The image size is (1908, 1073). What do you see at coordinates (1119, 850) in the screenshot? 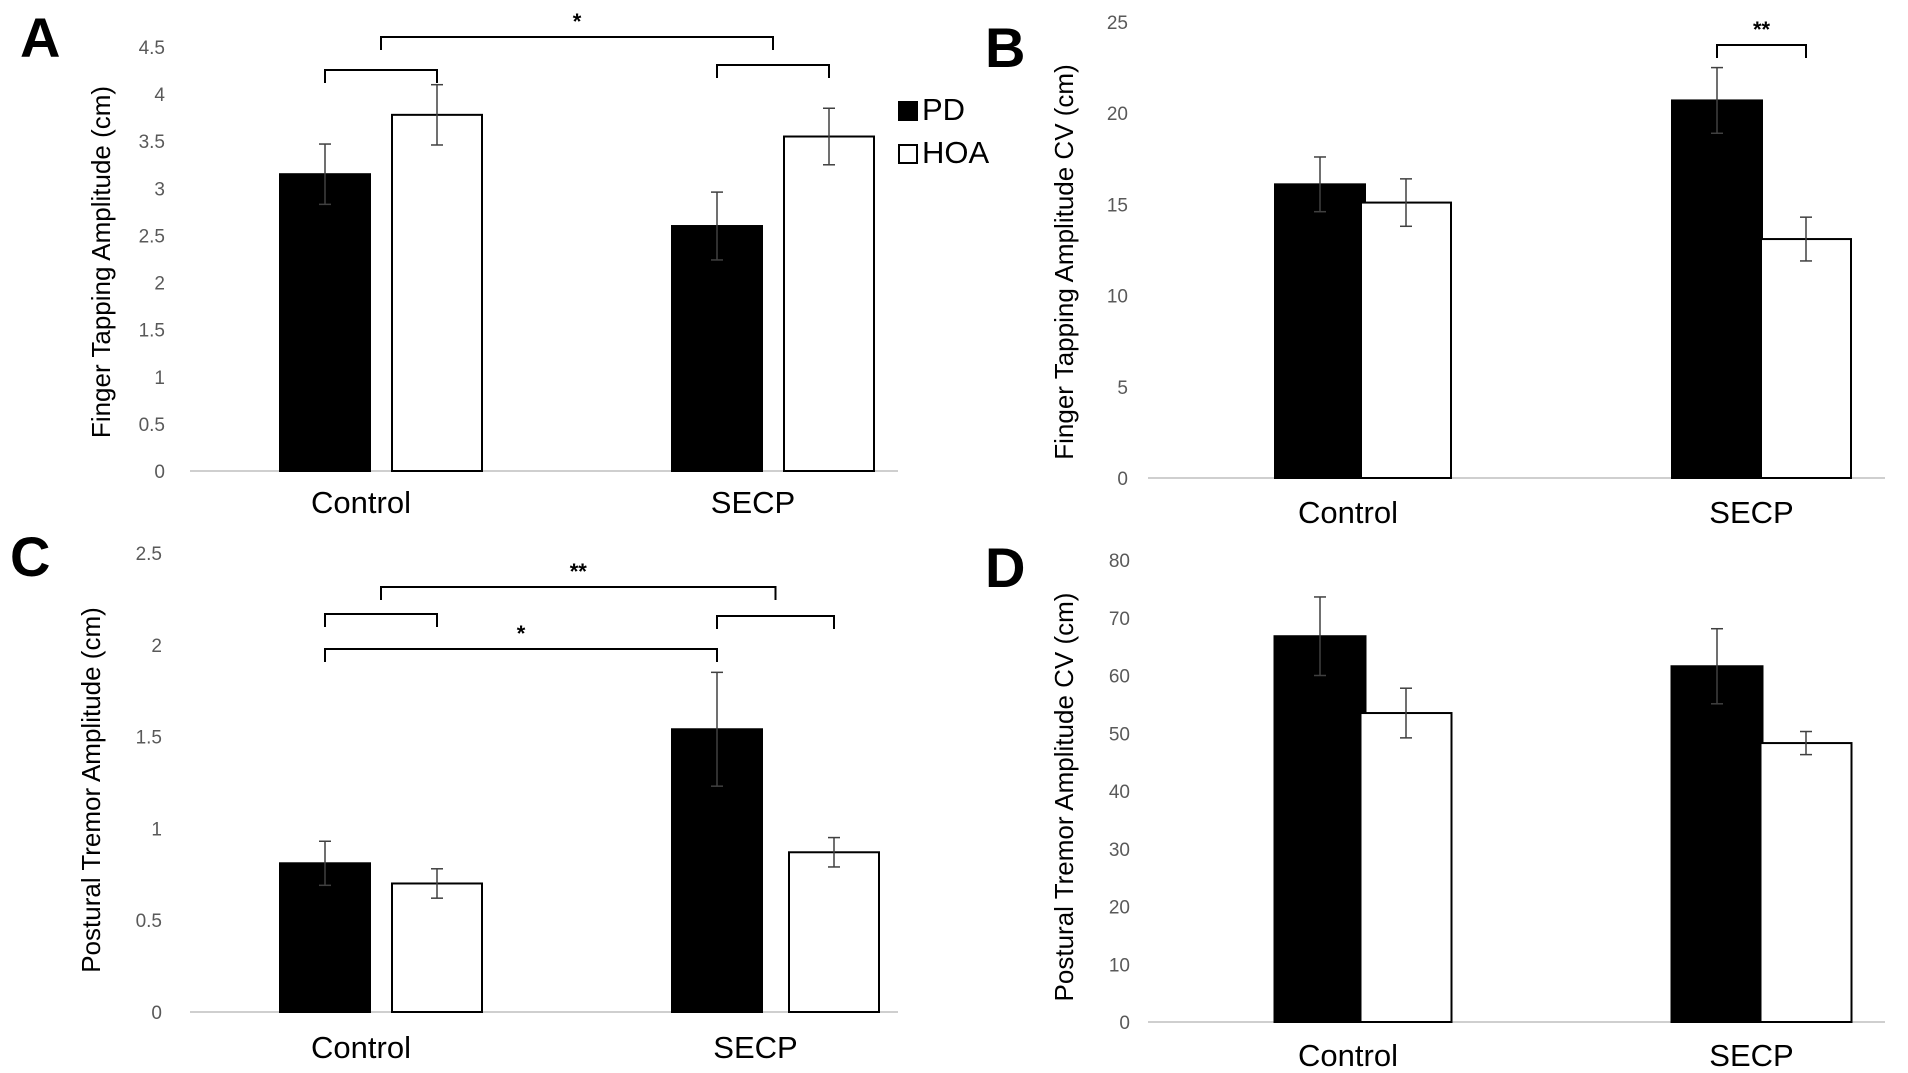
I see `y-tick-label: 30` at bounding box center [1119, 850].